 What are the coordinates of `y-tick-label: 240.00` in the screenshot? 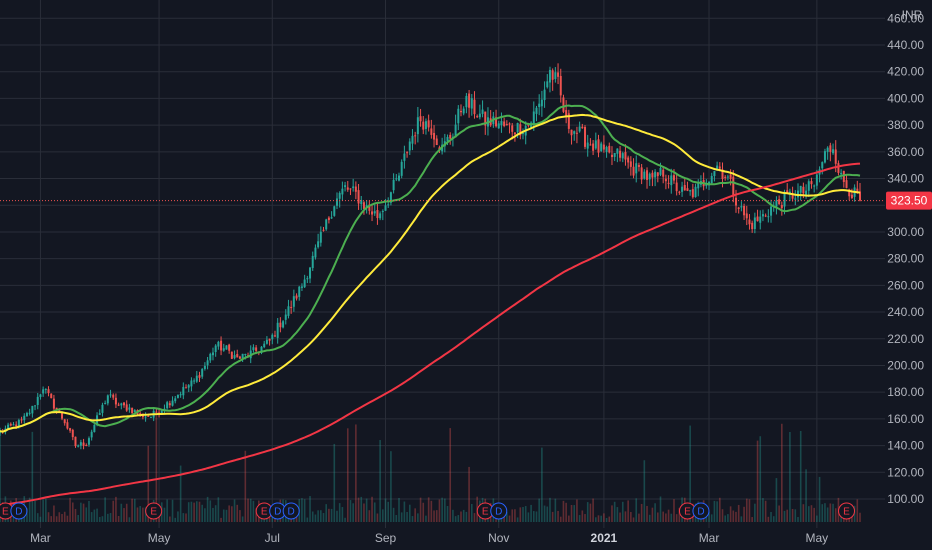 It's located at (905, 312).